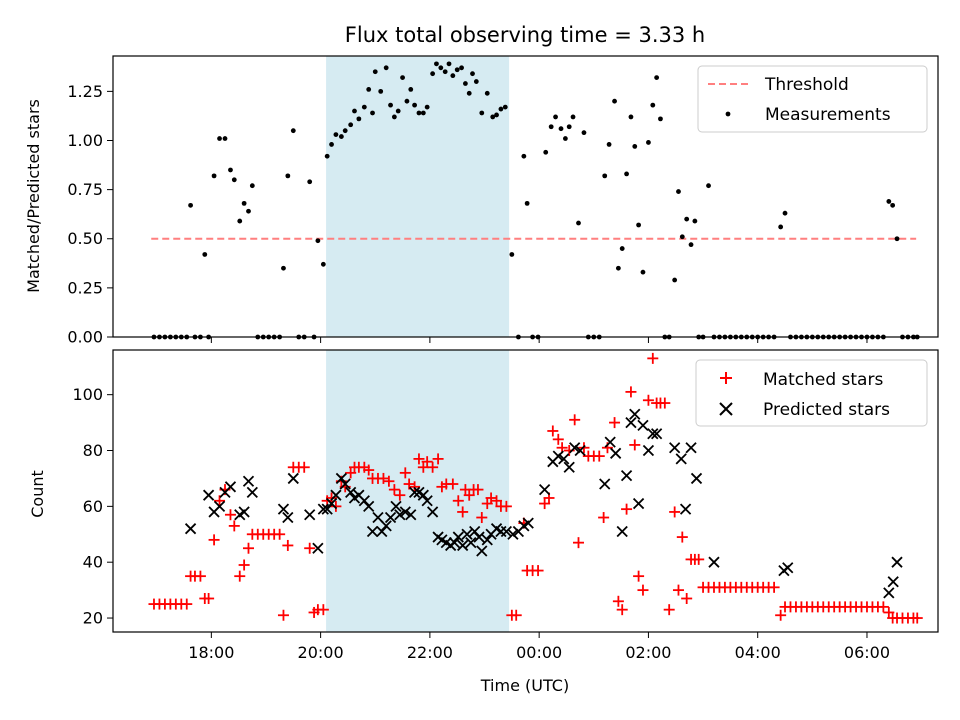 The height and width of the screenshot is (720, 960). I want to click on bottom-legend: Matched stars Predicted stars, so click(811, 393).